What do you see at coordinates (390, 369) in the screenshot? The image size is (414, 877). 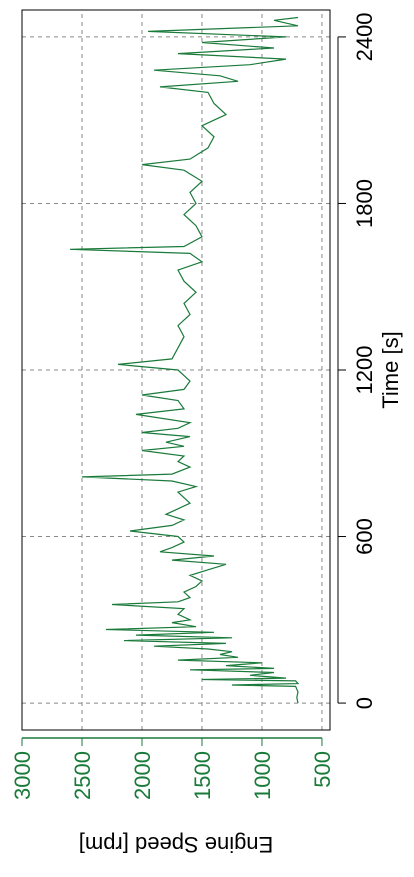 I see `x-axis-label: Time [s]` at bounding box center [390, 369].